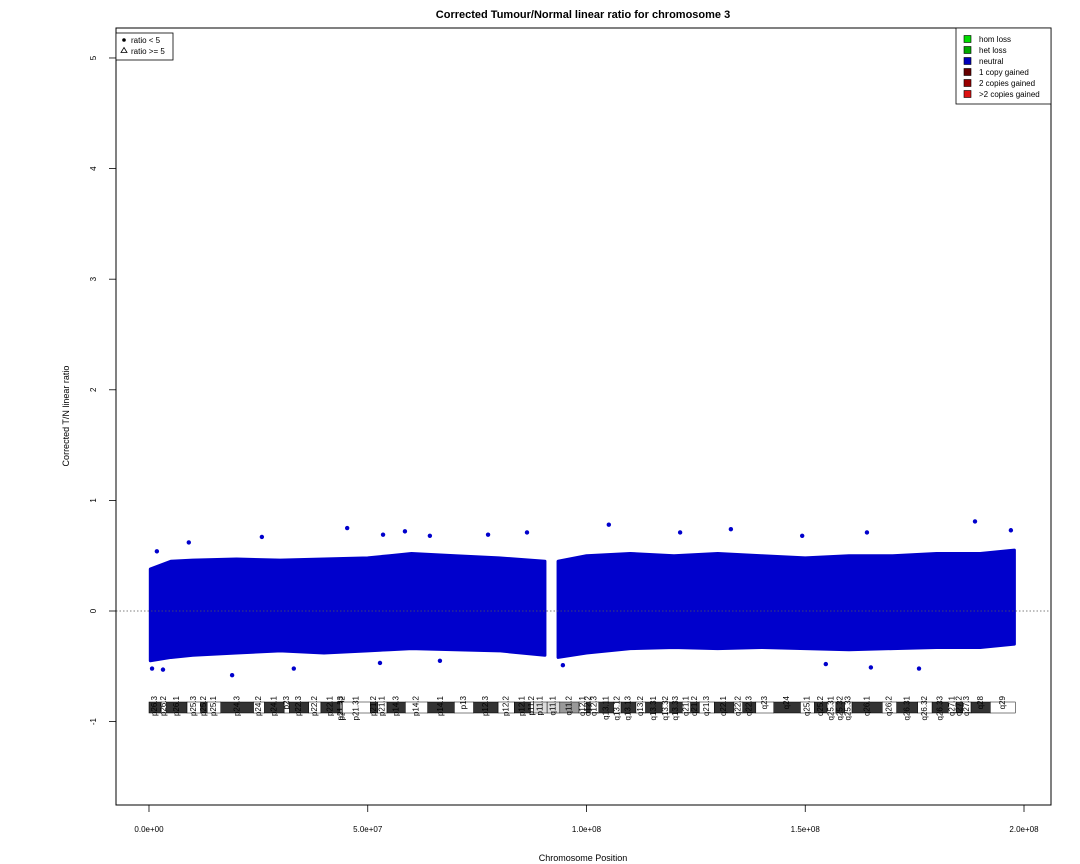 The height and width of the screenshot is (864, 1080). I want to click on band-label: p11.1, so click(539, 705).